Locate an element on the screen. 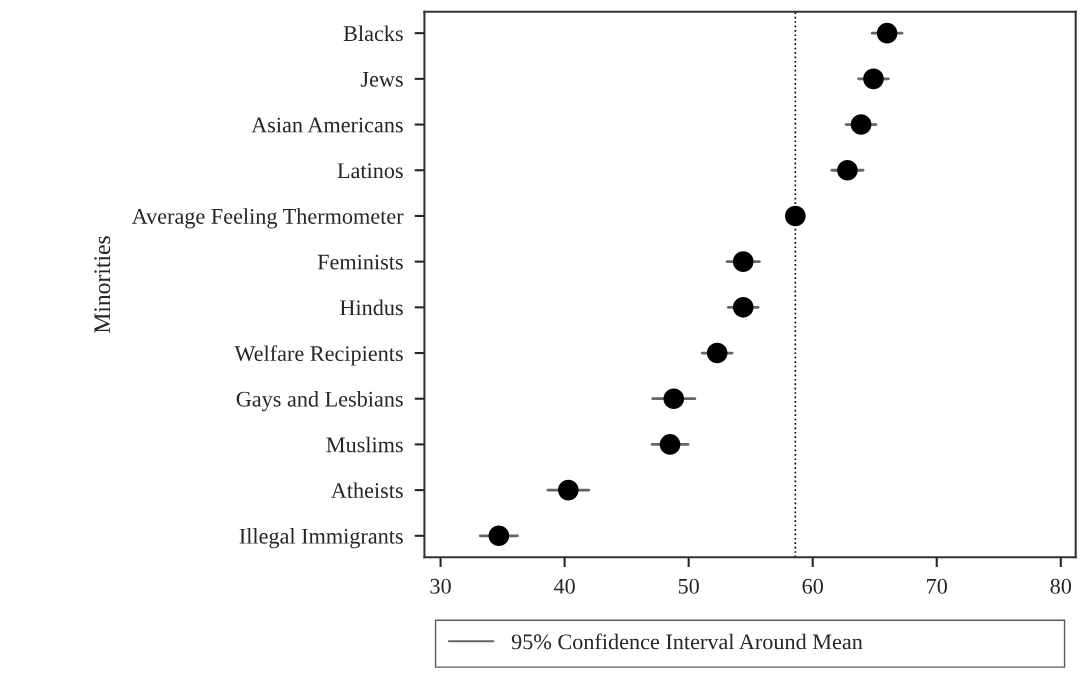 The image size is (1080, 688). y-tick-label: Latinos is located at coordinates (370, 171).